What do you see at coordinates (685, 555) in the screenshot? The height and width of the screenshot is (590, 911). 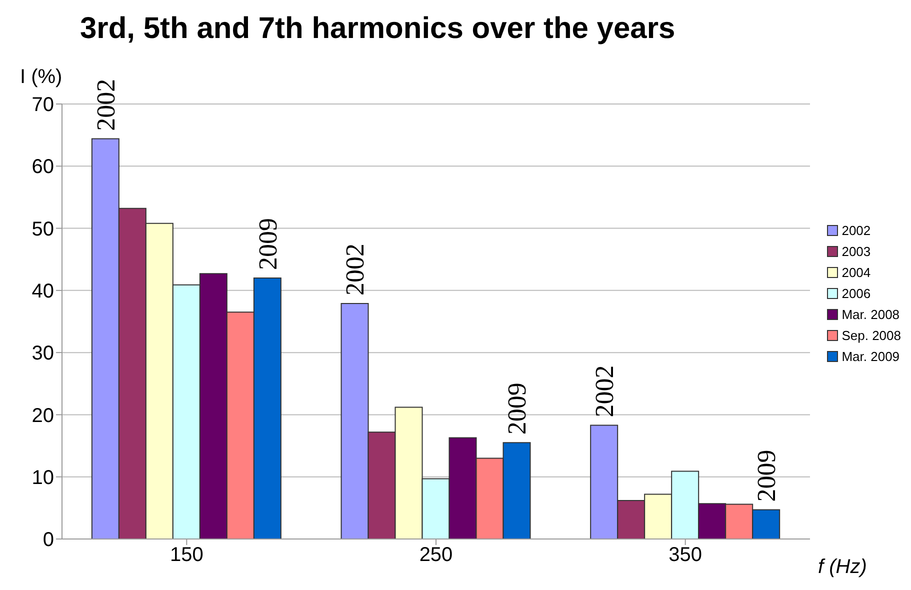 I see `x-tick-label: 350` at bounding box center [685, 555].